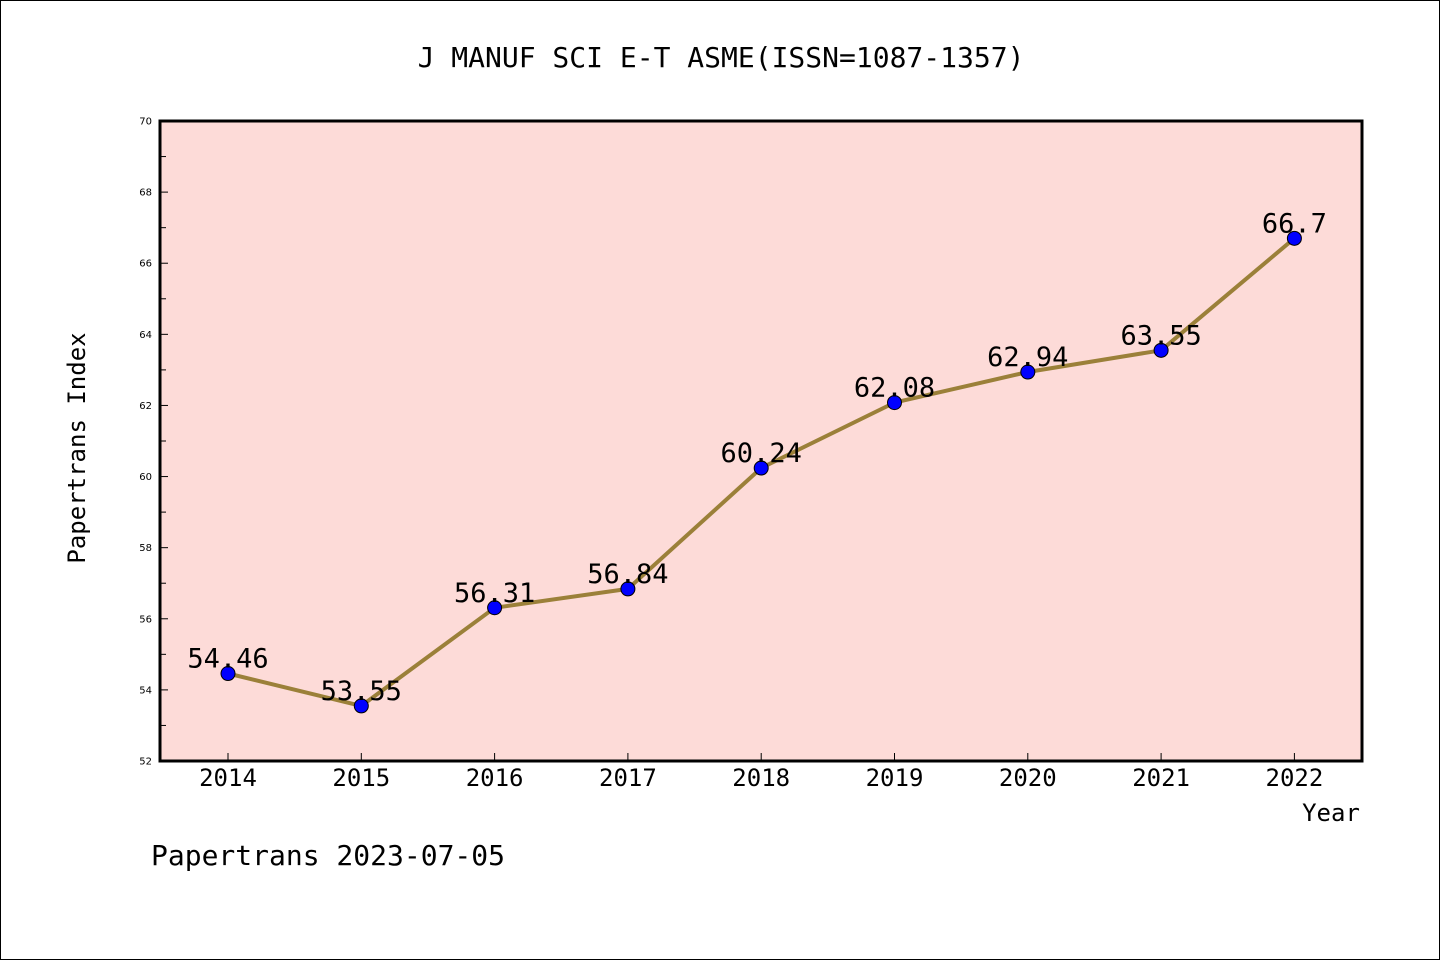  What do you see at coordinates (1160, 335) in the screenshot?
I see `data-label: 63.55` at bounding box center [1160, 335].